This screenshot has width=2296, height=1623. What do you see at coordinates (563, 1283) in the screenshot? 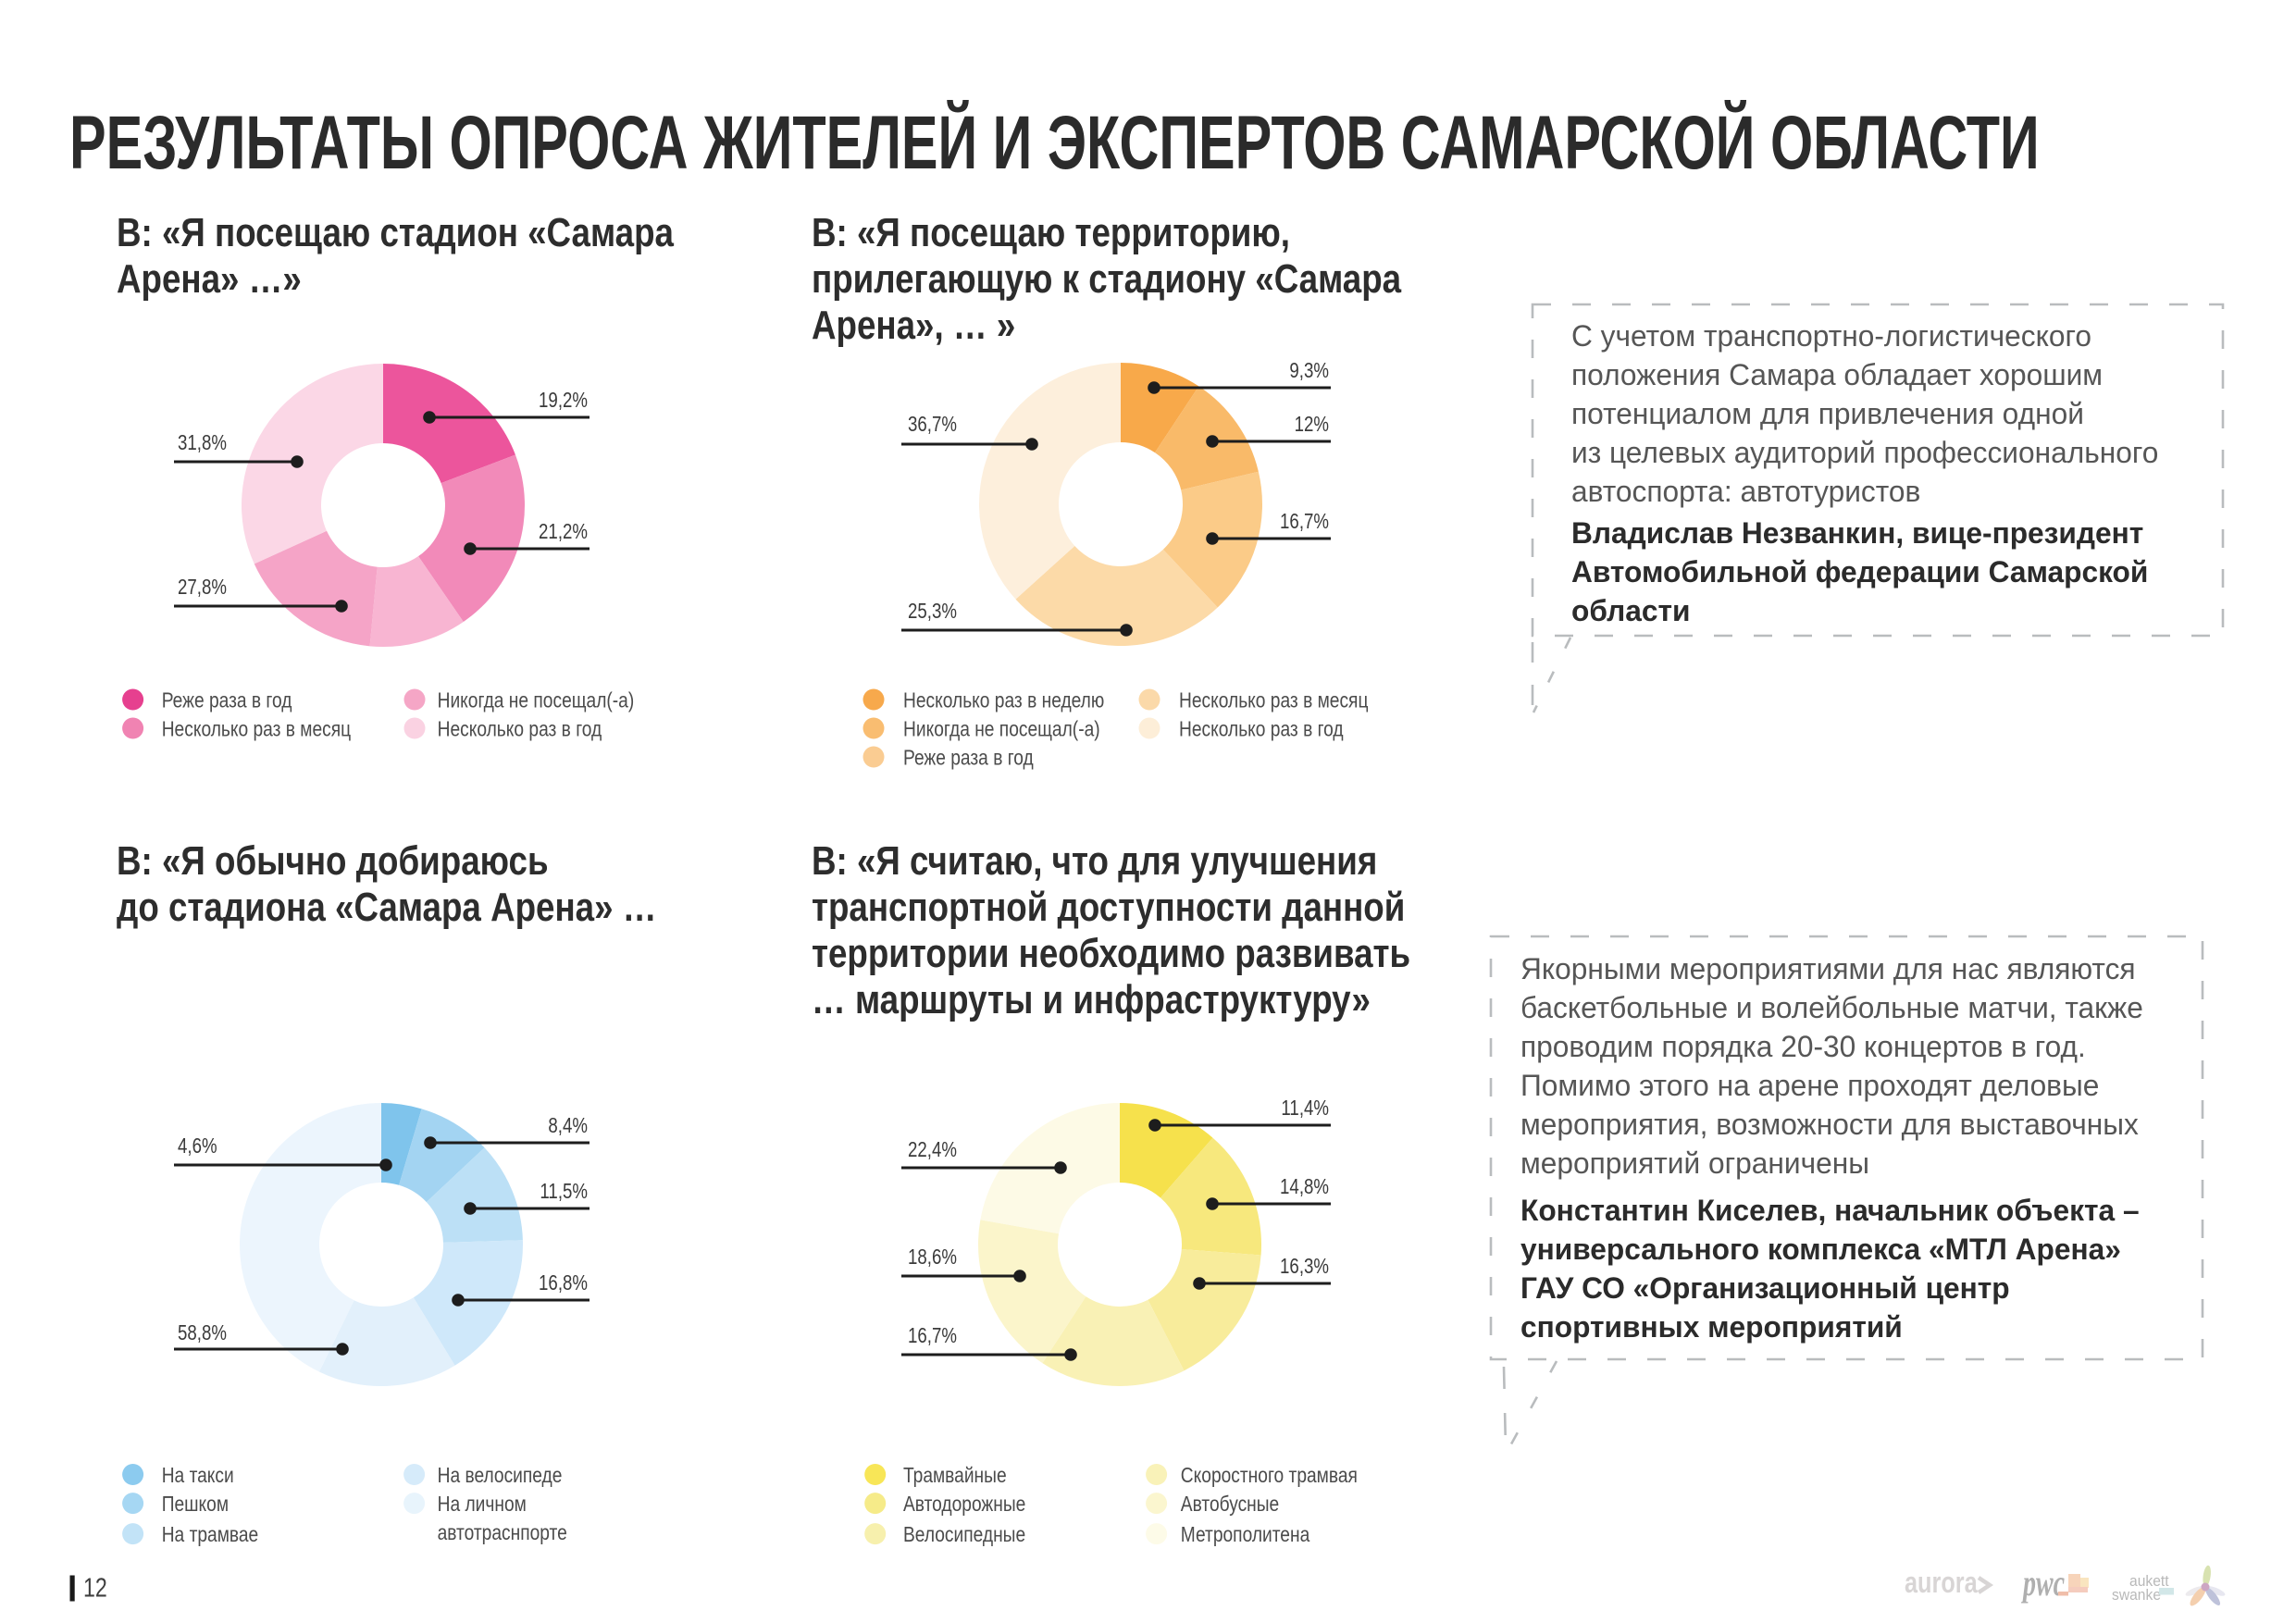
I see `svg-text: 16,8%` at bounding box center [563, 1283].